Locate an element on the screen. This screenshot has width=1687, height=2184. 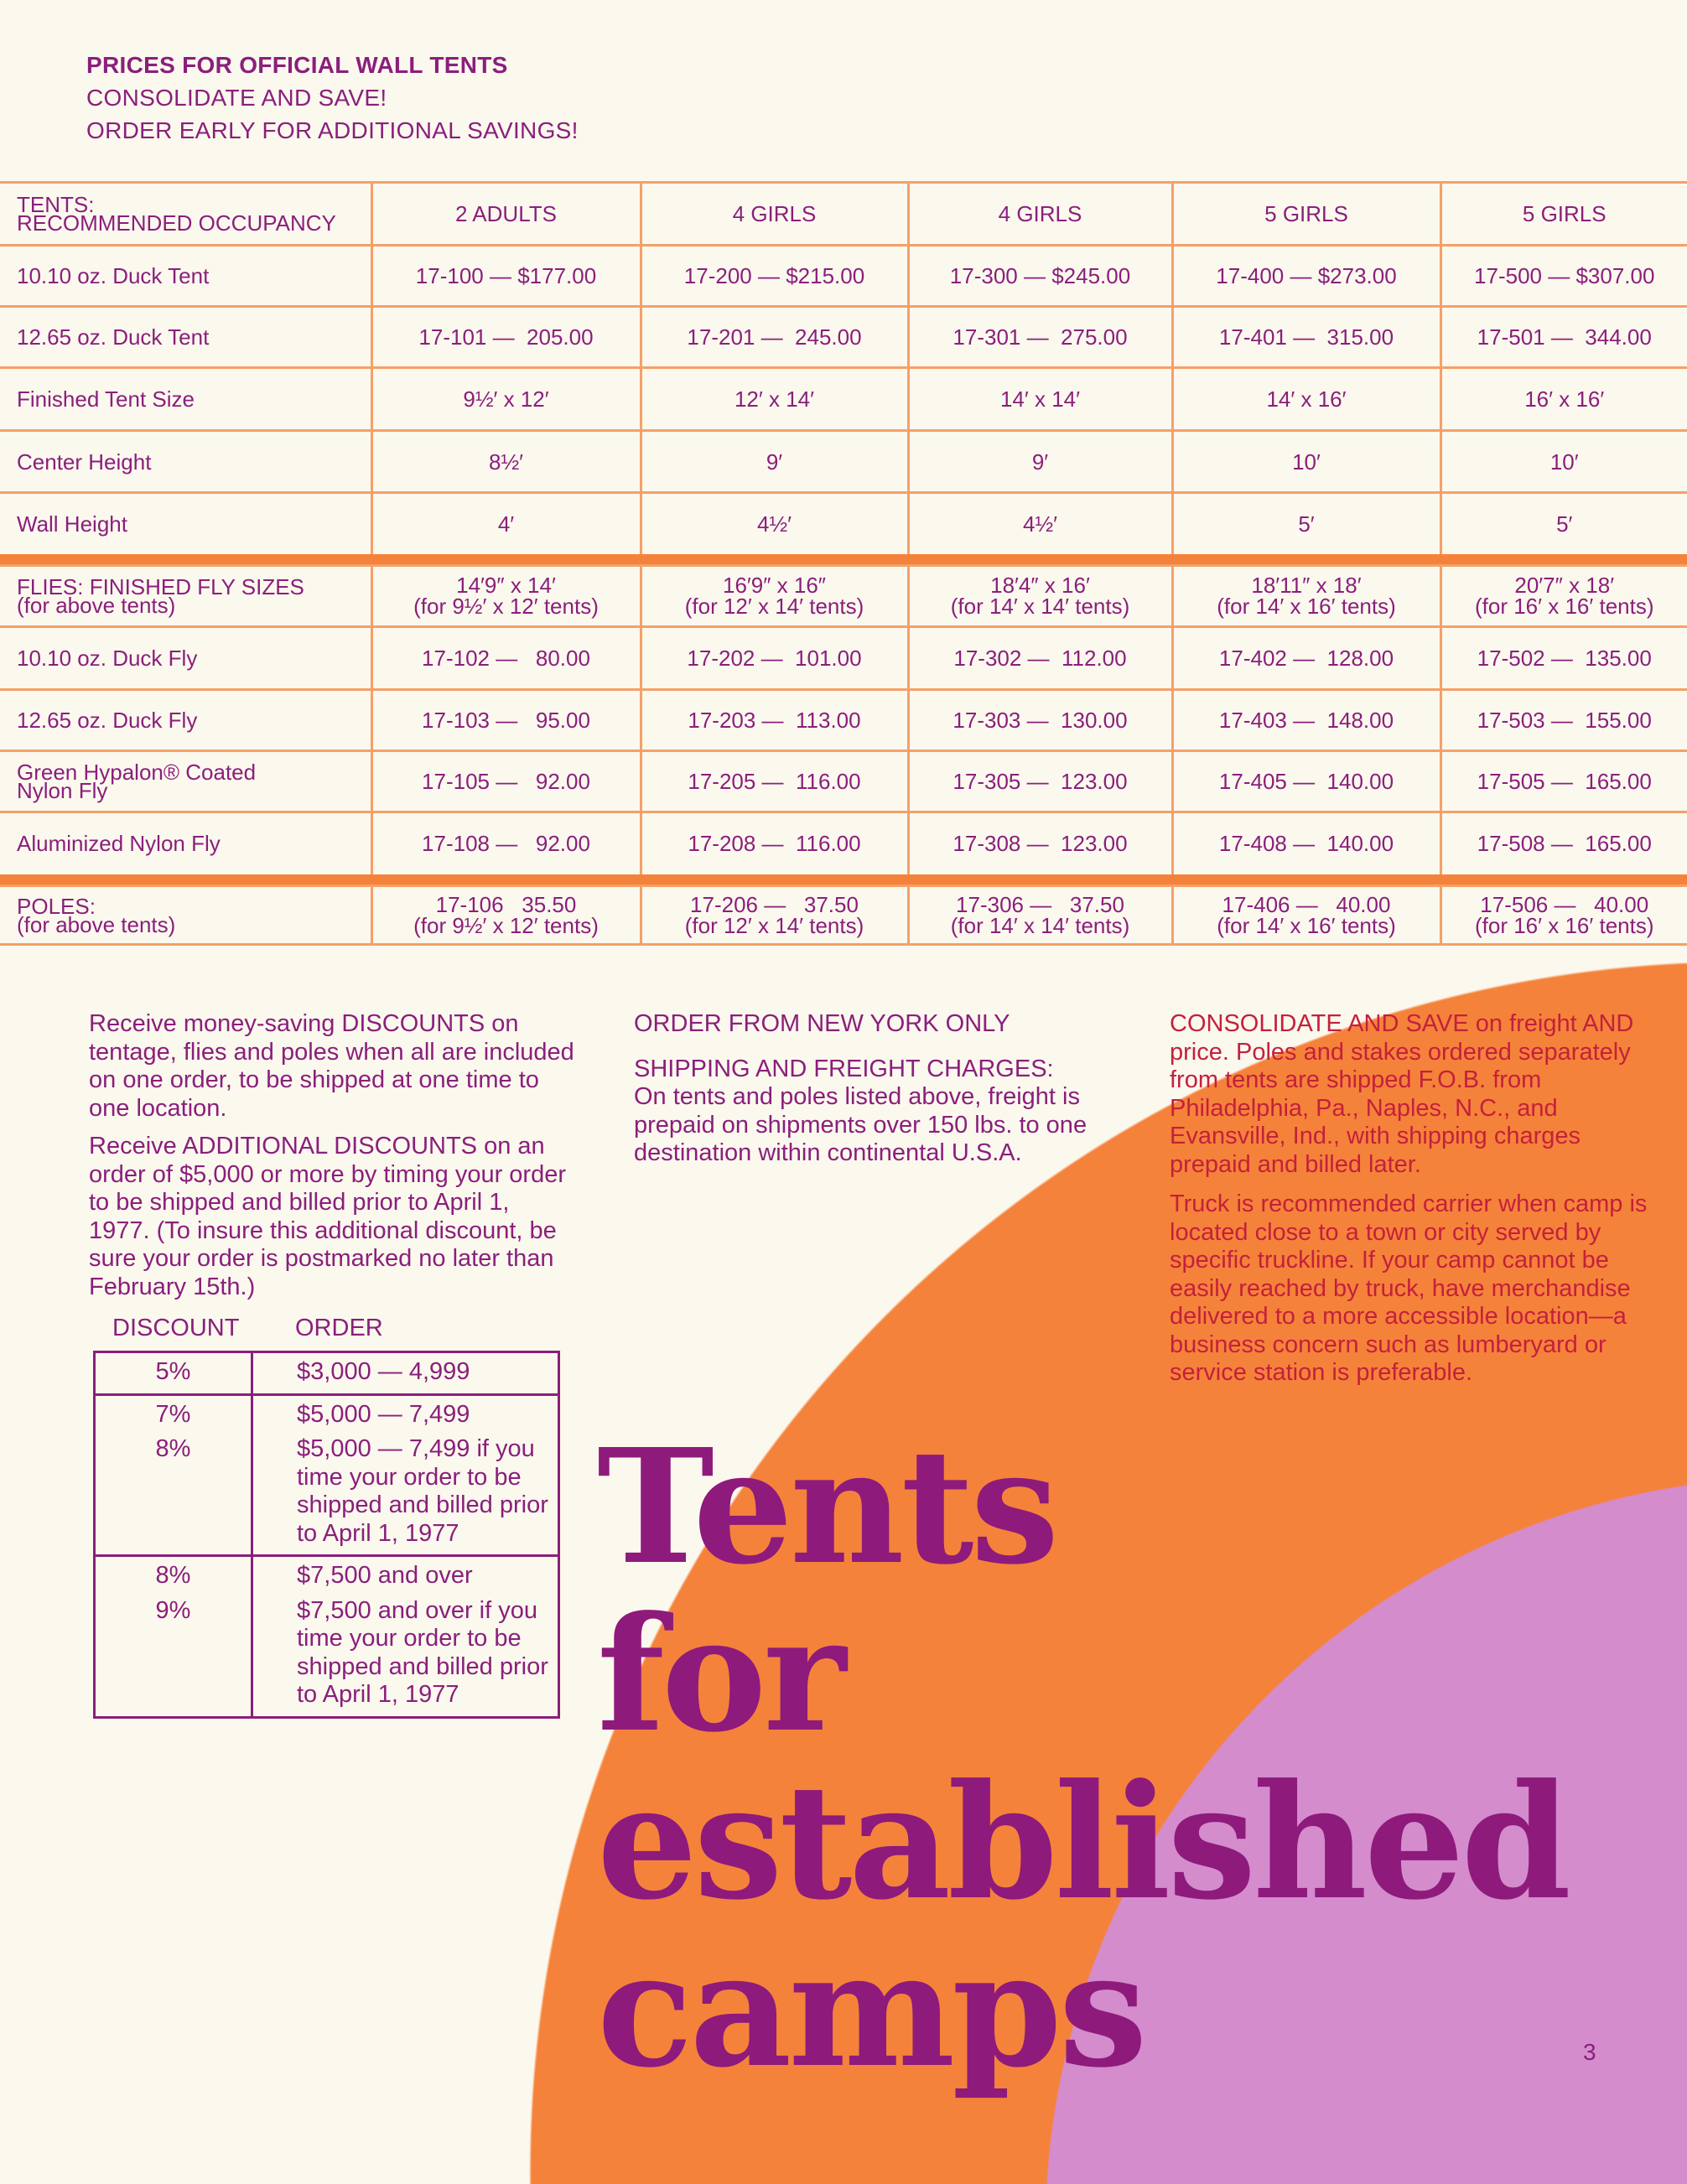
table-cell: 17-505 — 165.00 is located at coordinates (1563, 780).